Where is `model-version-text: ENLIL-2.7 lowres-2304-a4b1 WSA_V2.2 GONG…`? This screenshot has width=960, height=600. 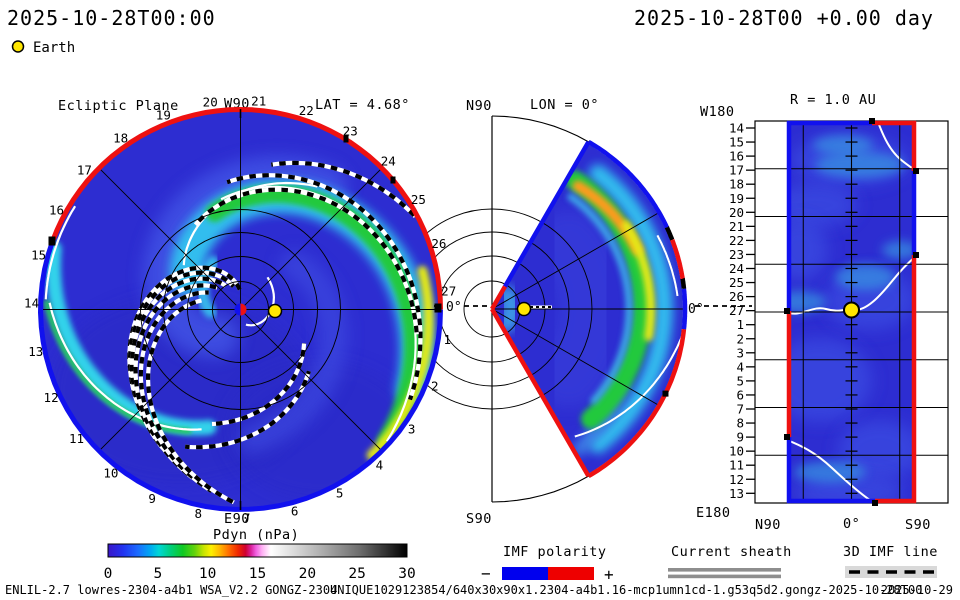 model-version-text: ENLIL-2.7 lowres-2304-a4b1 WSA_V2.2 GONG… is located at coordinates (171, 590).